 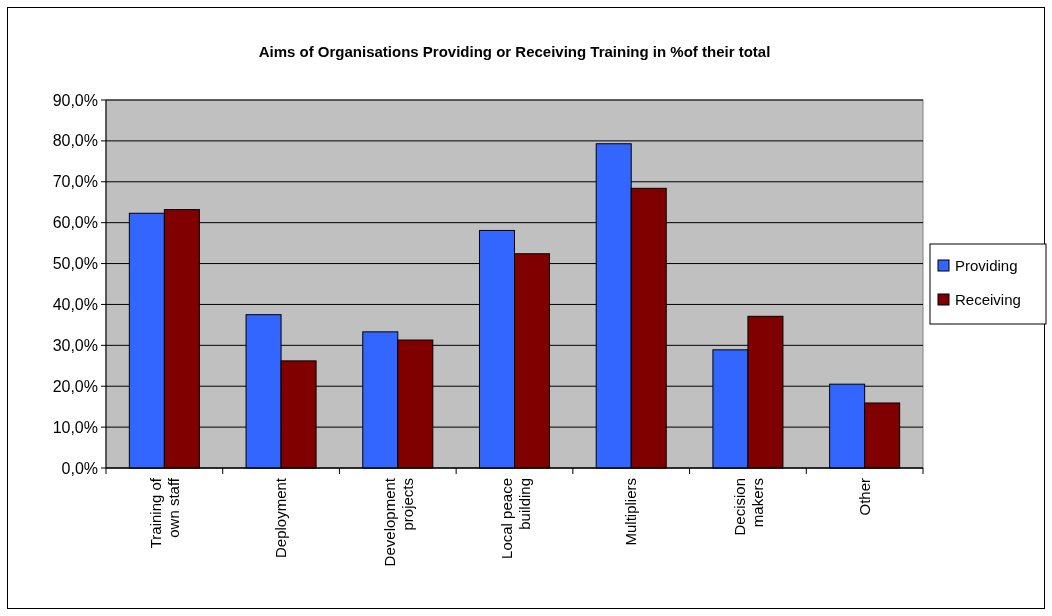 What do you see at coordinates (75, 223) in the screenshot?
I see `y-tick-label: 60,0%` at bounding box center [75, 223].